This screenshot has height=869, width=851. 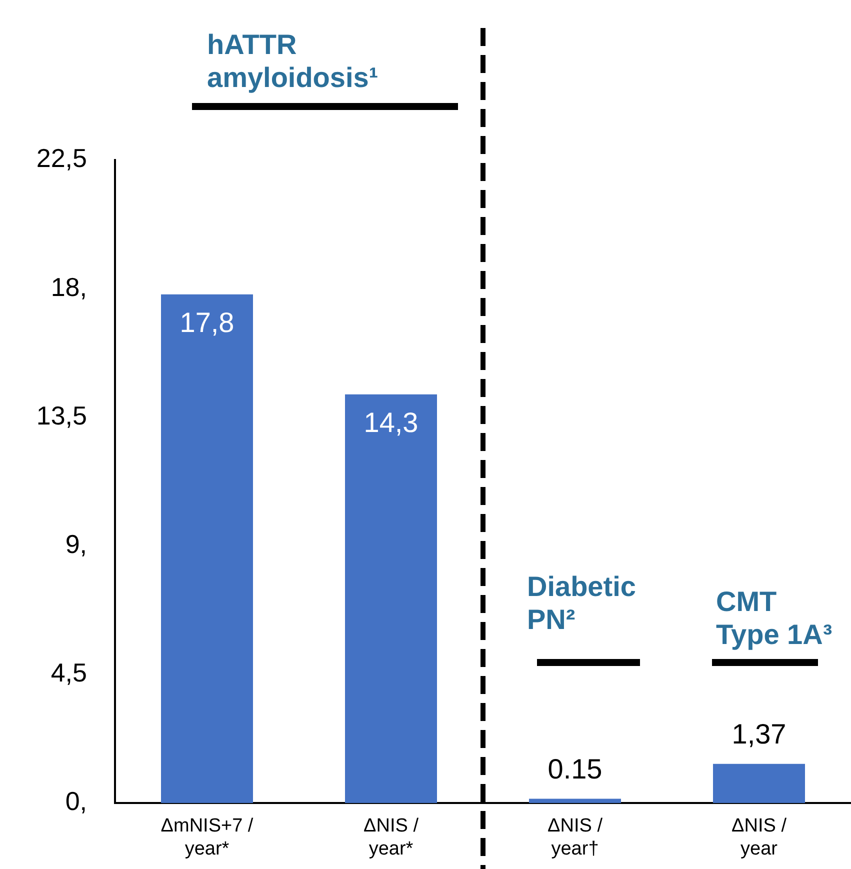 I want to click on x-tick-label: ΔNIS / year, so click(x=760, y=838).